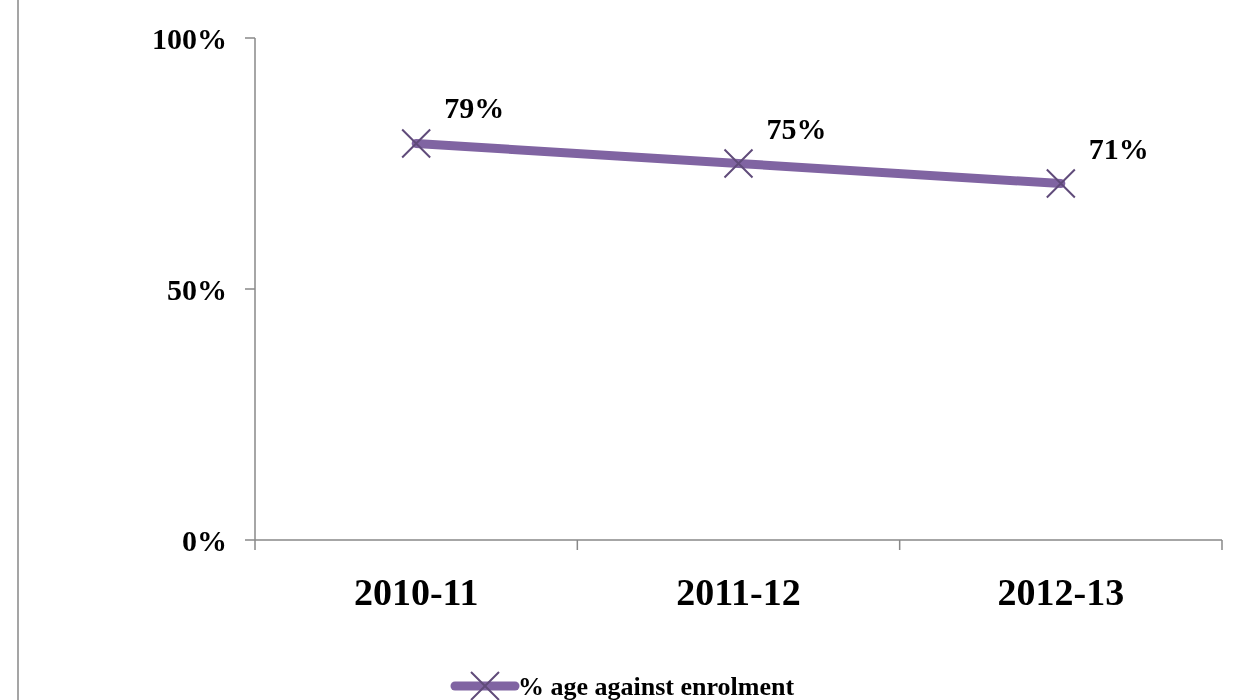 Image resolution: width=1238 pixels, height=700 pixels. Describe the element at coordinates (796, 128) in the screenshot. I see `data-label: 75%` at that location.